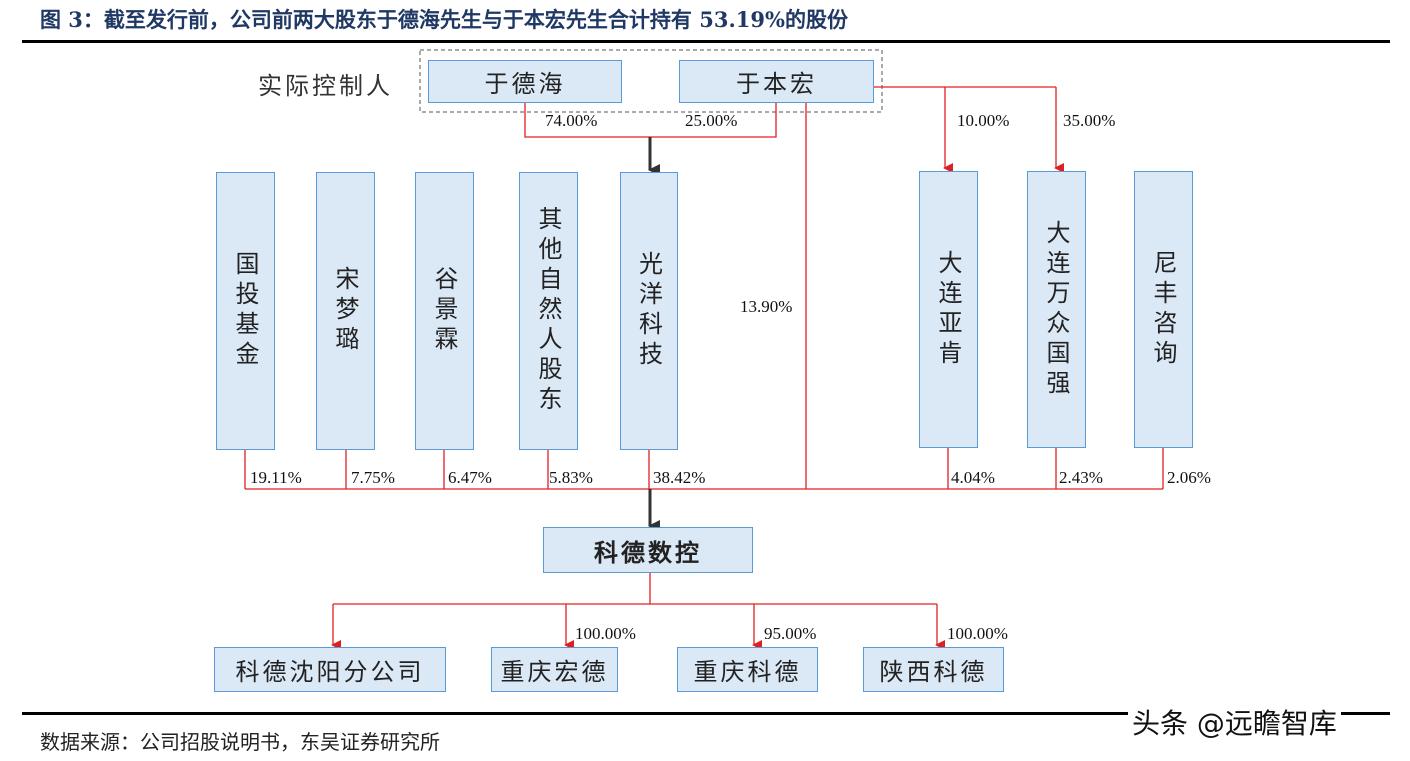 The height and width of the screenshot is (761, 1410). Describe the element at coordinates (525, 81) in the screenshot. I see `controller-box-yudehai: 于德海` at that location.